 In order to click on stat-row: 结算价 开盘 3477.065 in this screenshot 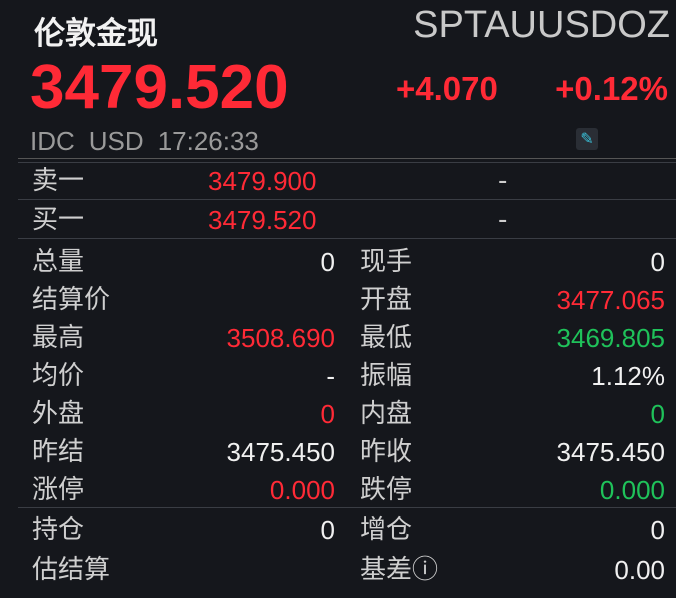, I will do `click(338, 300)`.